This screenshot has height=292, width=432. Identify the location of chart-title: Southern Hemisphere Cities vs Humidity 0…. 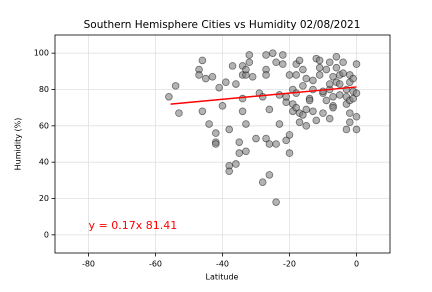
(222, 25).